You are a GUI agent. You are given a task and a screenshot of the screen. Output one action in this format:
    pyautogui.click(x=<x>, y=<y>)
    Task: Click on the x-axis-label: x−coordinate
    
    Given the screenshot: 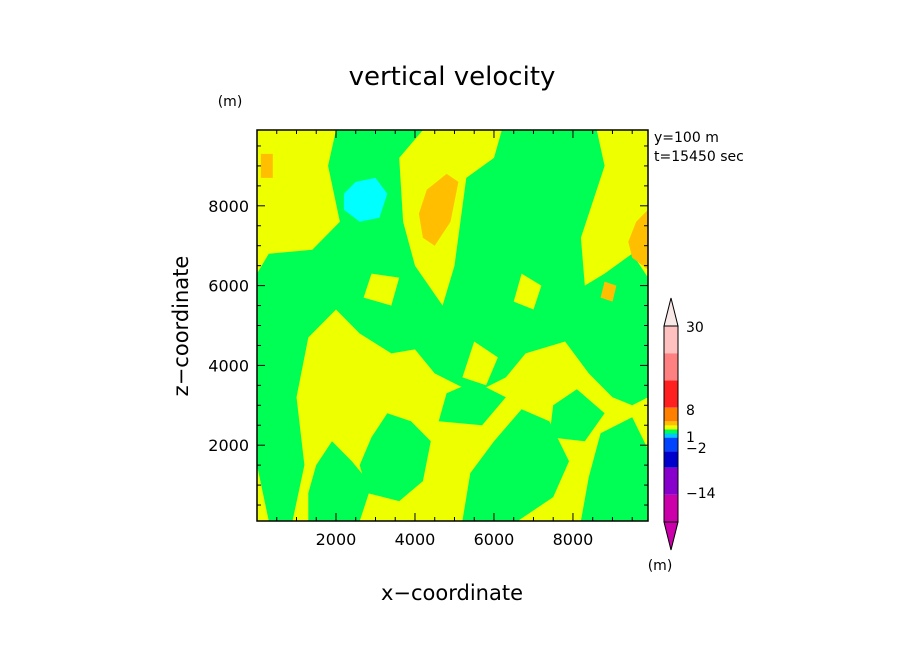 What is the action you would take?
    pyautogui.click(x=452, y=593)
    